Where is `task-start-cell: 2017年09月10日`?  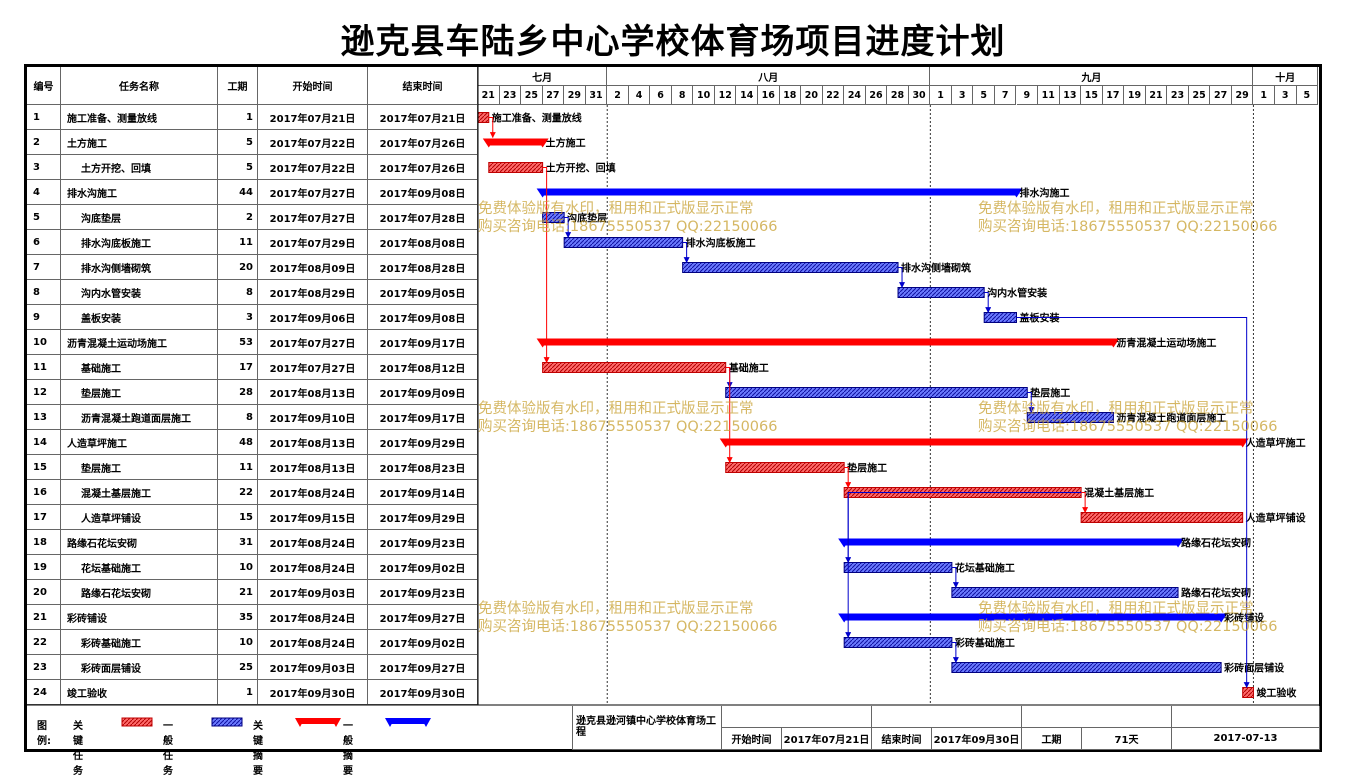 task-start-cell: 2017年09月10日 is located at coordinates (313, 417).